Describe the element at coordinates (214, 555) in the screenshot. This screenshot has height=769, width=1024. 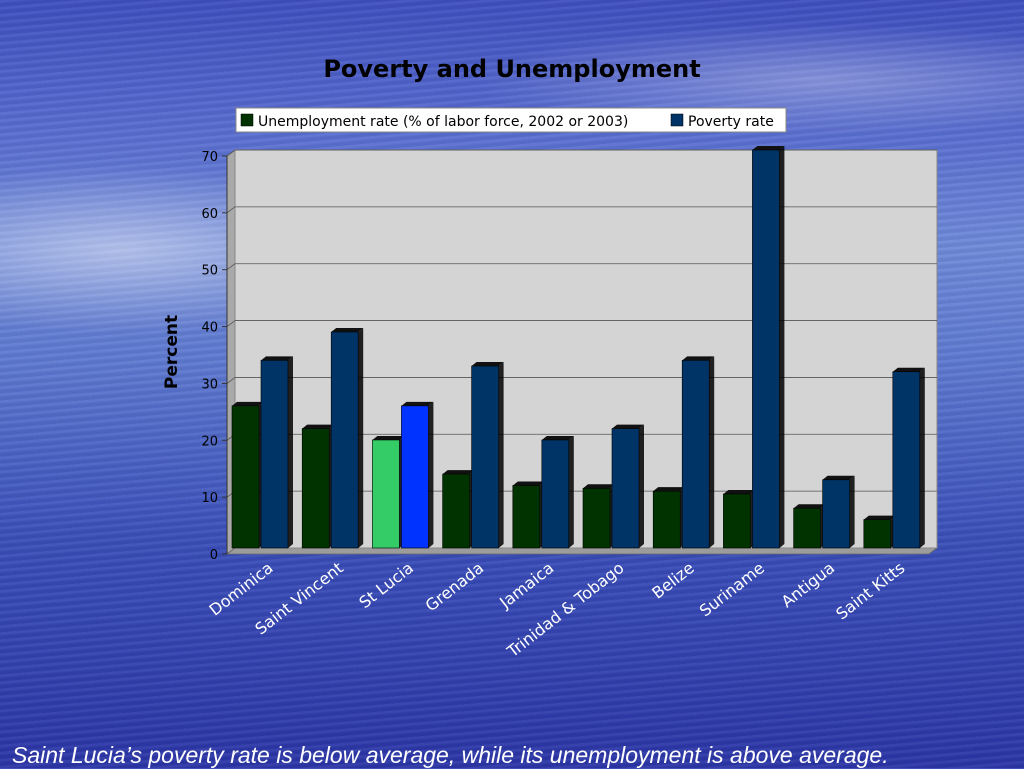
I see `y-tick-label: 0` at that location.